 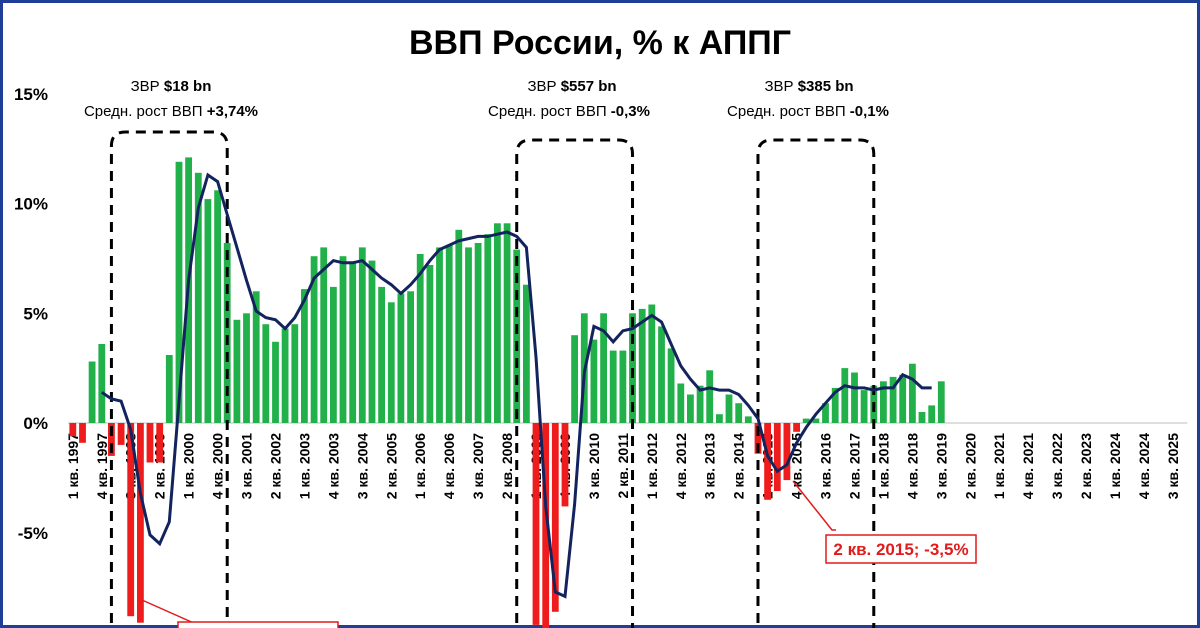 What do you see at coordinates (739, 466) in the screenshot?
I see `x-tick-label: 2 кв. 2014` at bounding box center [739, 466].